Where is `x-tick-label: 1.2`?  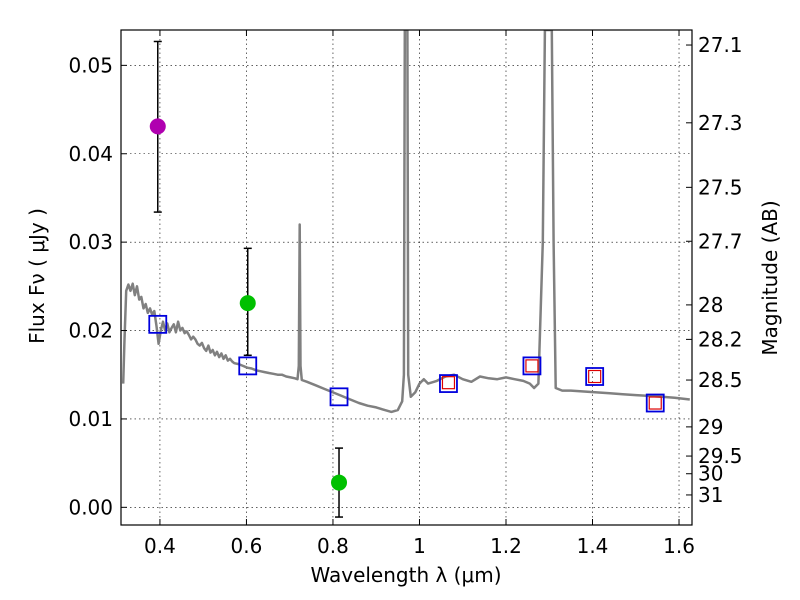 x-tick-label: 1.2 is located at coordinates (506, 546).